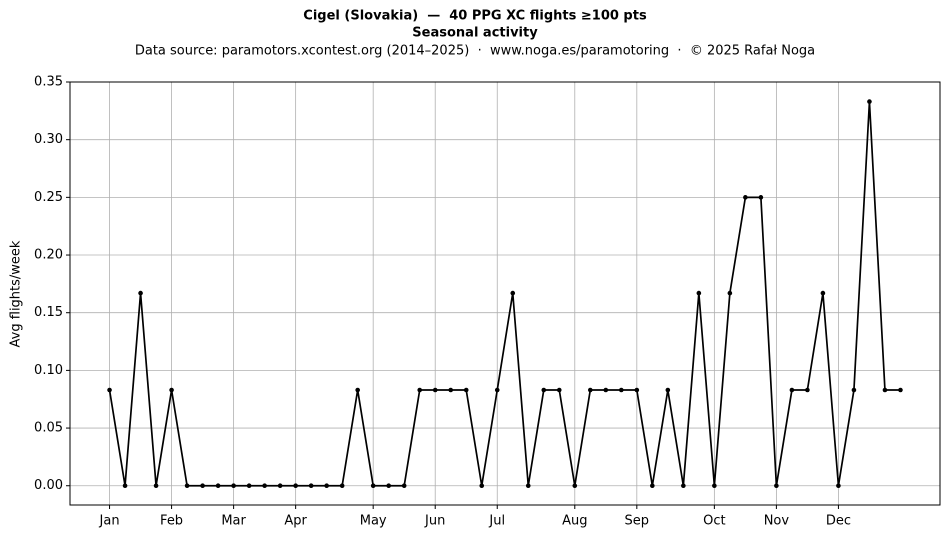 The image size is (950, 539). I want to click on y-tick-label: 0.35, so click(48, 82).